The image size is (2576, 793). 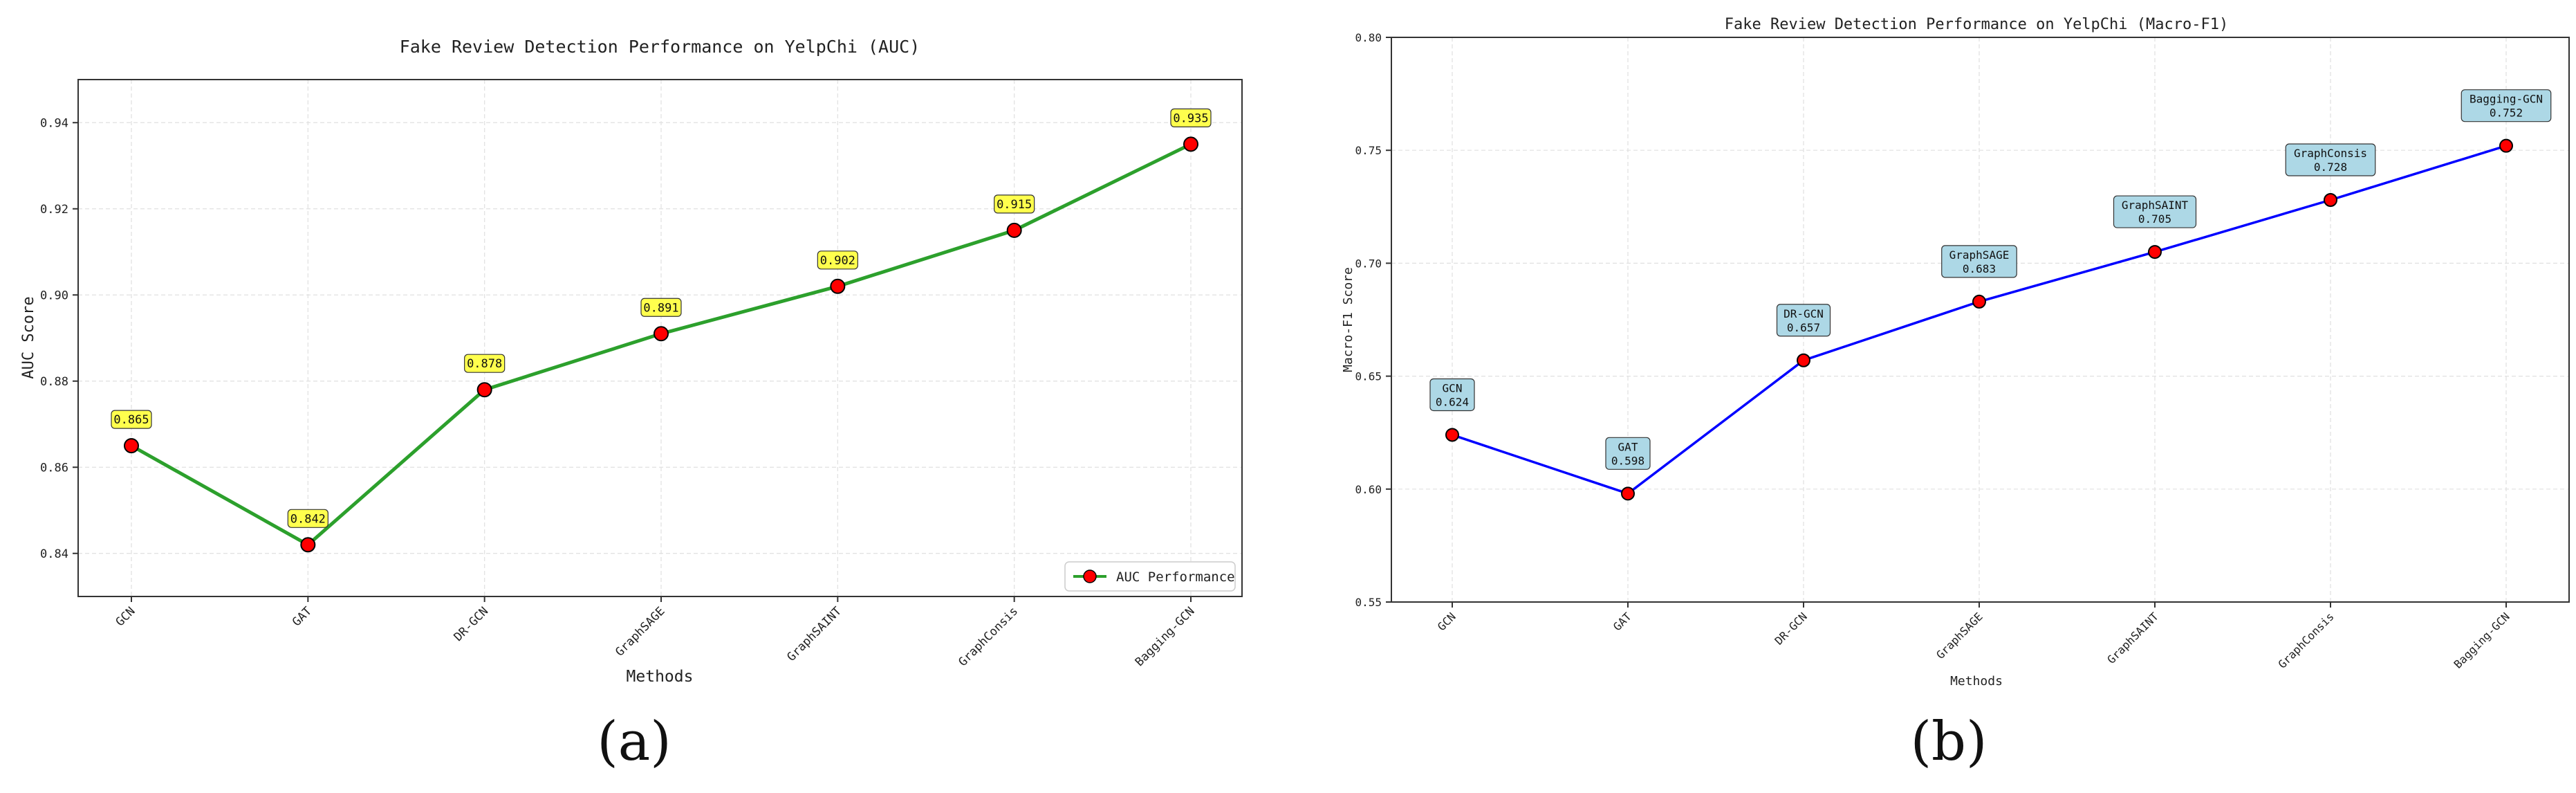 I want to click on data-label-name: GraphSAGE, so click(x=1979, y=255).